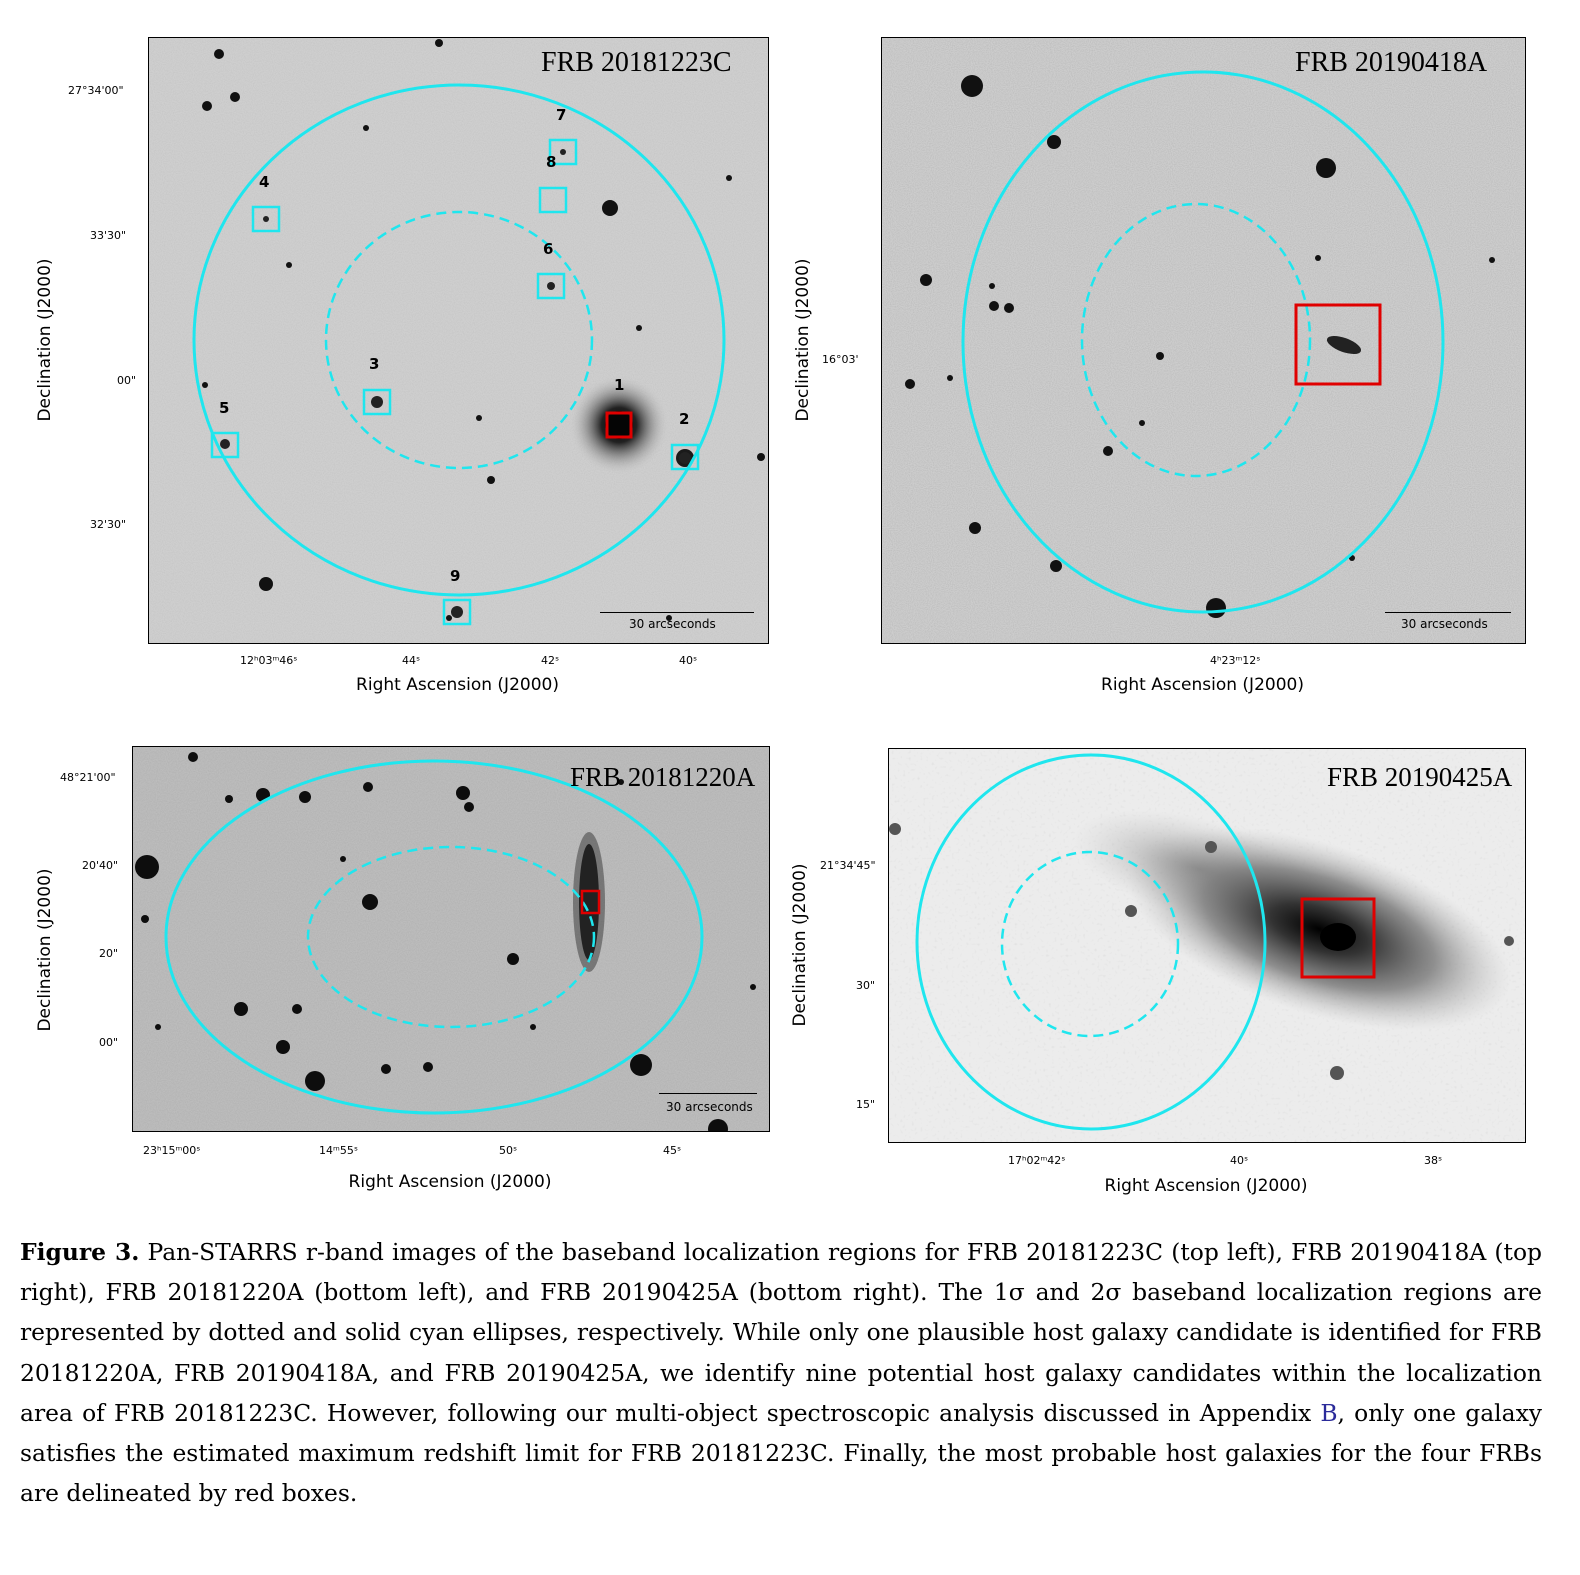  Describe the element at coordinates (548, 249) in the screenshot. I see `candidate-label-6: 6` at that location.